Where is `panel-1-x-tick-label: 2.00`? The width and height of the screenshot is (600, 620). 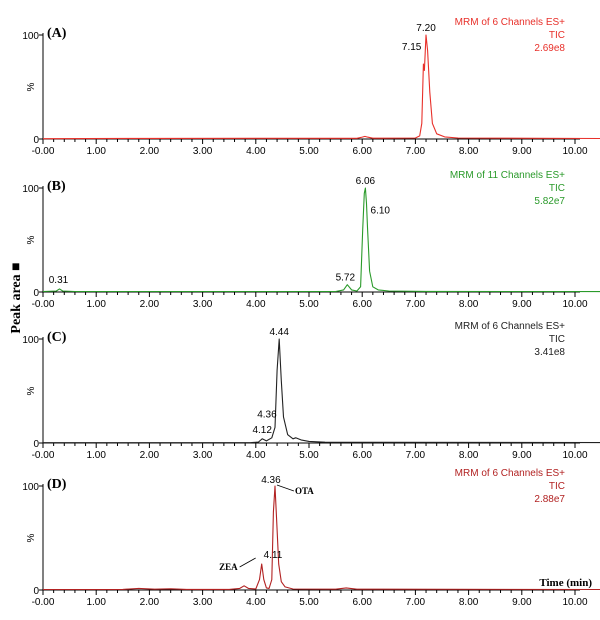 panel-1-x-tick-label: 2.00 is located at coordinates (150, 151).